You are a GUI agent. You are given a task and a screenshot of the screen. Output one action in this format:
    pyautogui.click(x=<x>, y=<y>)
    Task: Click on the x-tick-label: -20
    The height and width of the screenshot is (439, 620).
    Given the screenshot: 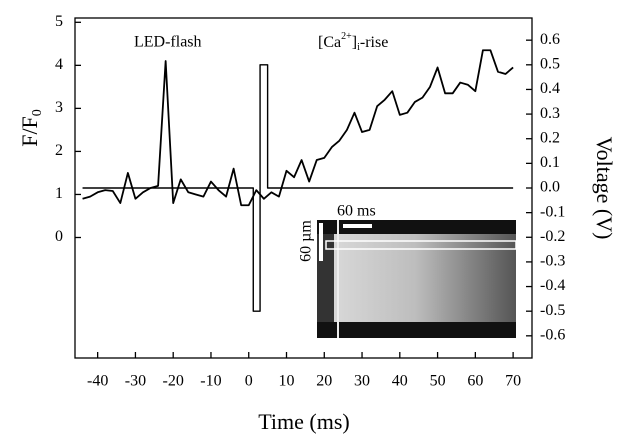 What is the action you would take?
    pyautogui.click(x=173, y=381)
    